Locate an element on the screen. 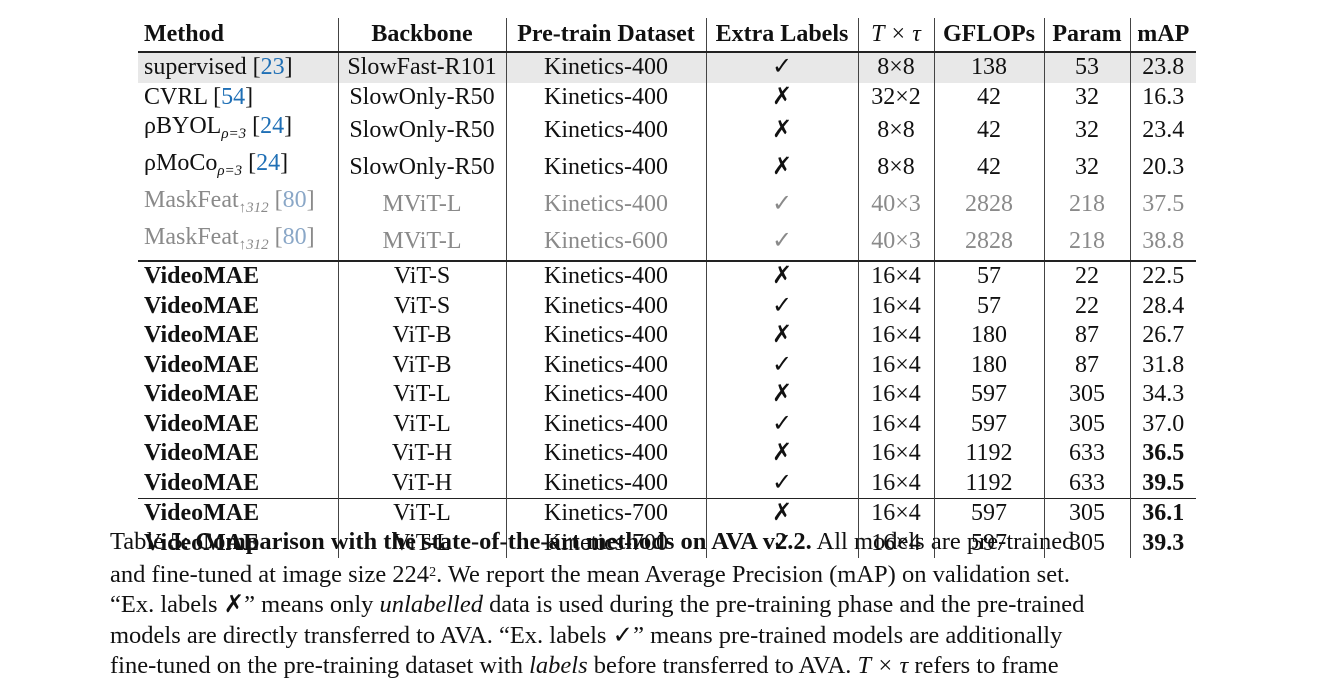 This screenshot has height=689, width=1336. method-cell: CVRL [54] is located at coordinates (238, 97).